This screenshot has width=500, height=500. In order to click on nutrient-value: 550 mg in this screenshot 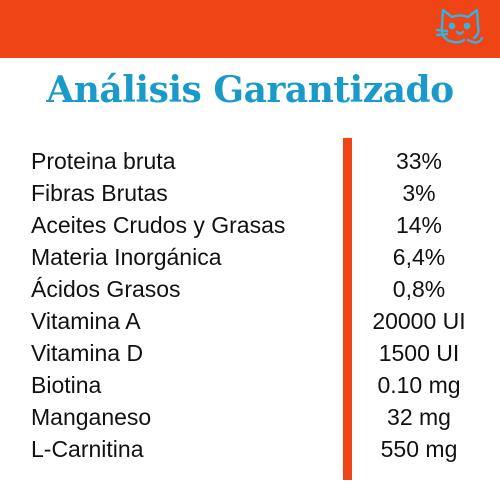, I will do `click(419, 449)`.